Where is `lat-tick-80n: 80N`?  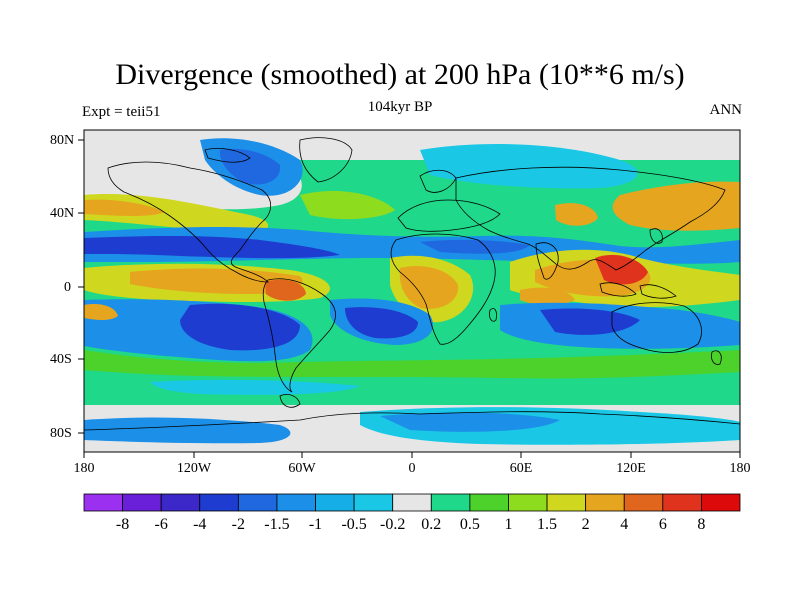
lat-tick-80n: 80N is located at coordinates (62, 140).